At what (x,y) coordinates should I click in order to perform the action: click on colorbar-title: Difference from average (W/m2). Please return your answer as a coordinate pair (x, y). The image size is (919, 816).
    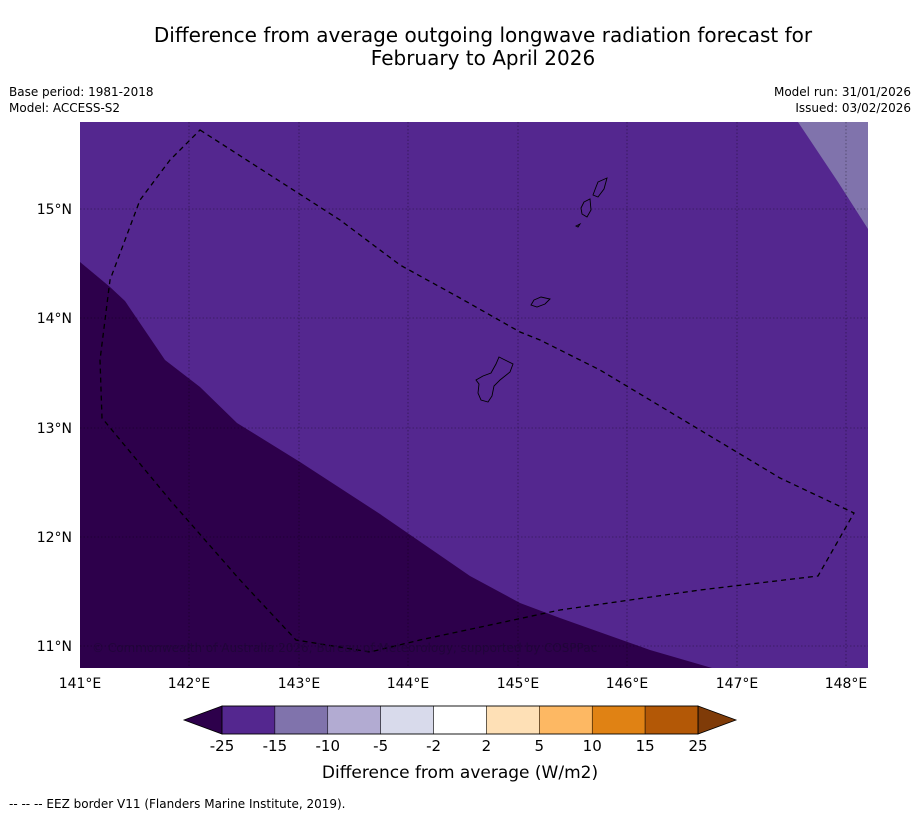
    Looking at the image, I should click on (460, 773).